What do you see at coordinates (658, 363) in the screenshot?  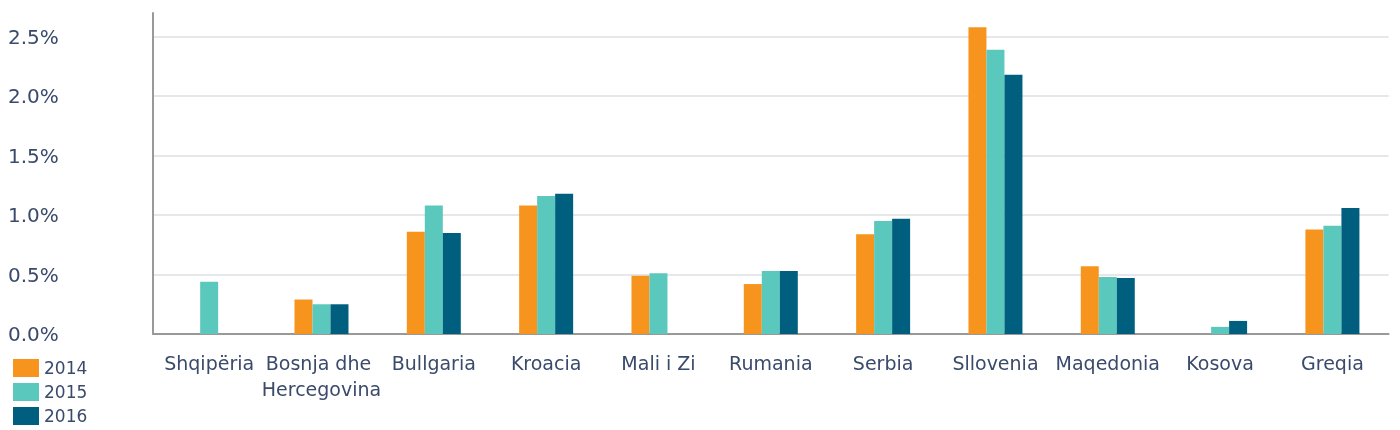 I see `x-tick-label: Mali i Zi` at bounding box center [658, 363].